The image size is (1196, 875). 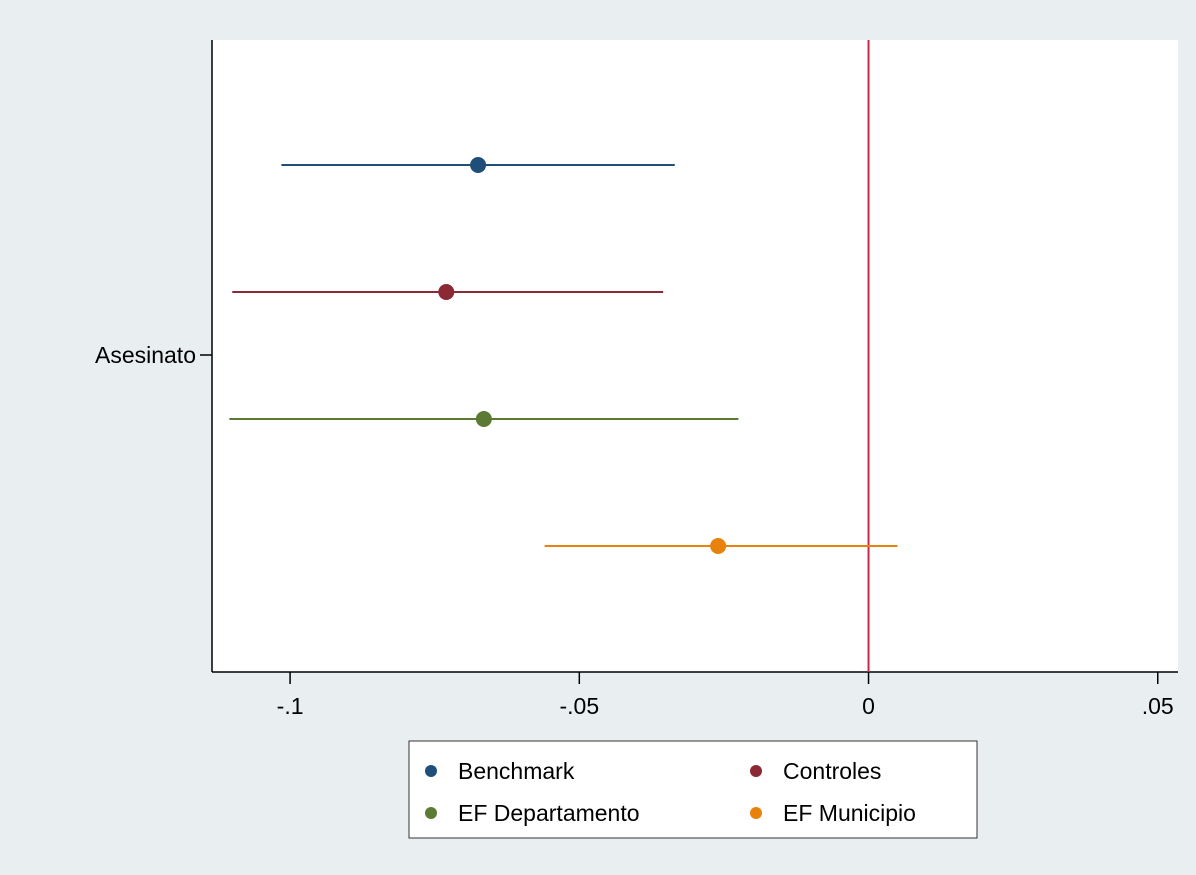 I want to click on legend-label: EF Departamento, so click(x=549, y=813).